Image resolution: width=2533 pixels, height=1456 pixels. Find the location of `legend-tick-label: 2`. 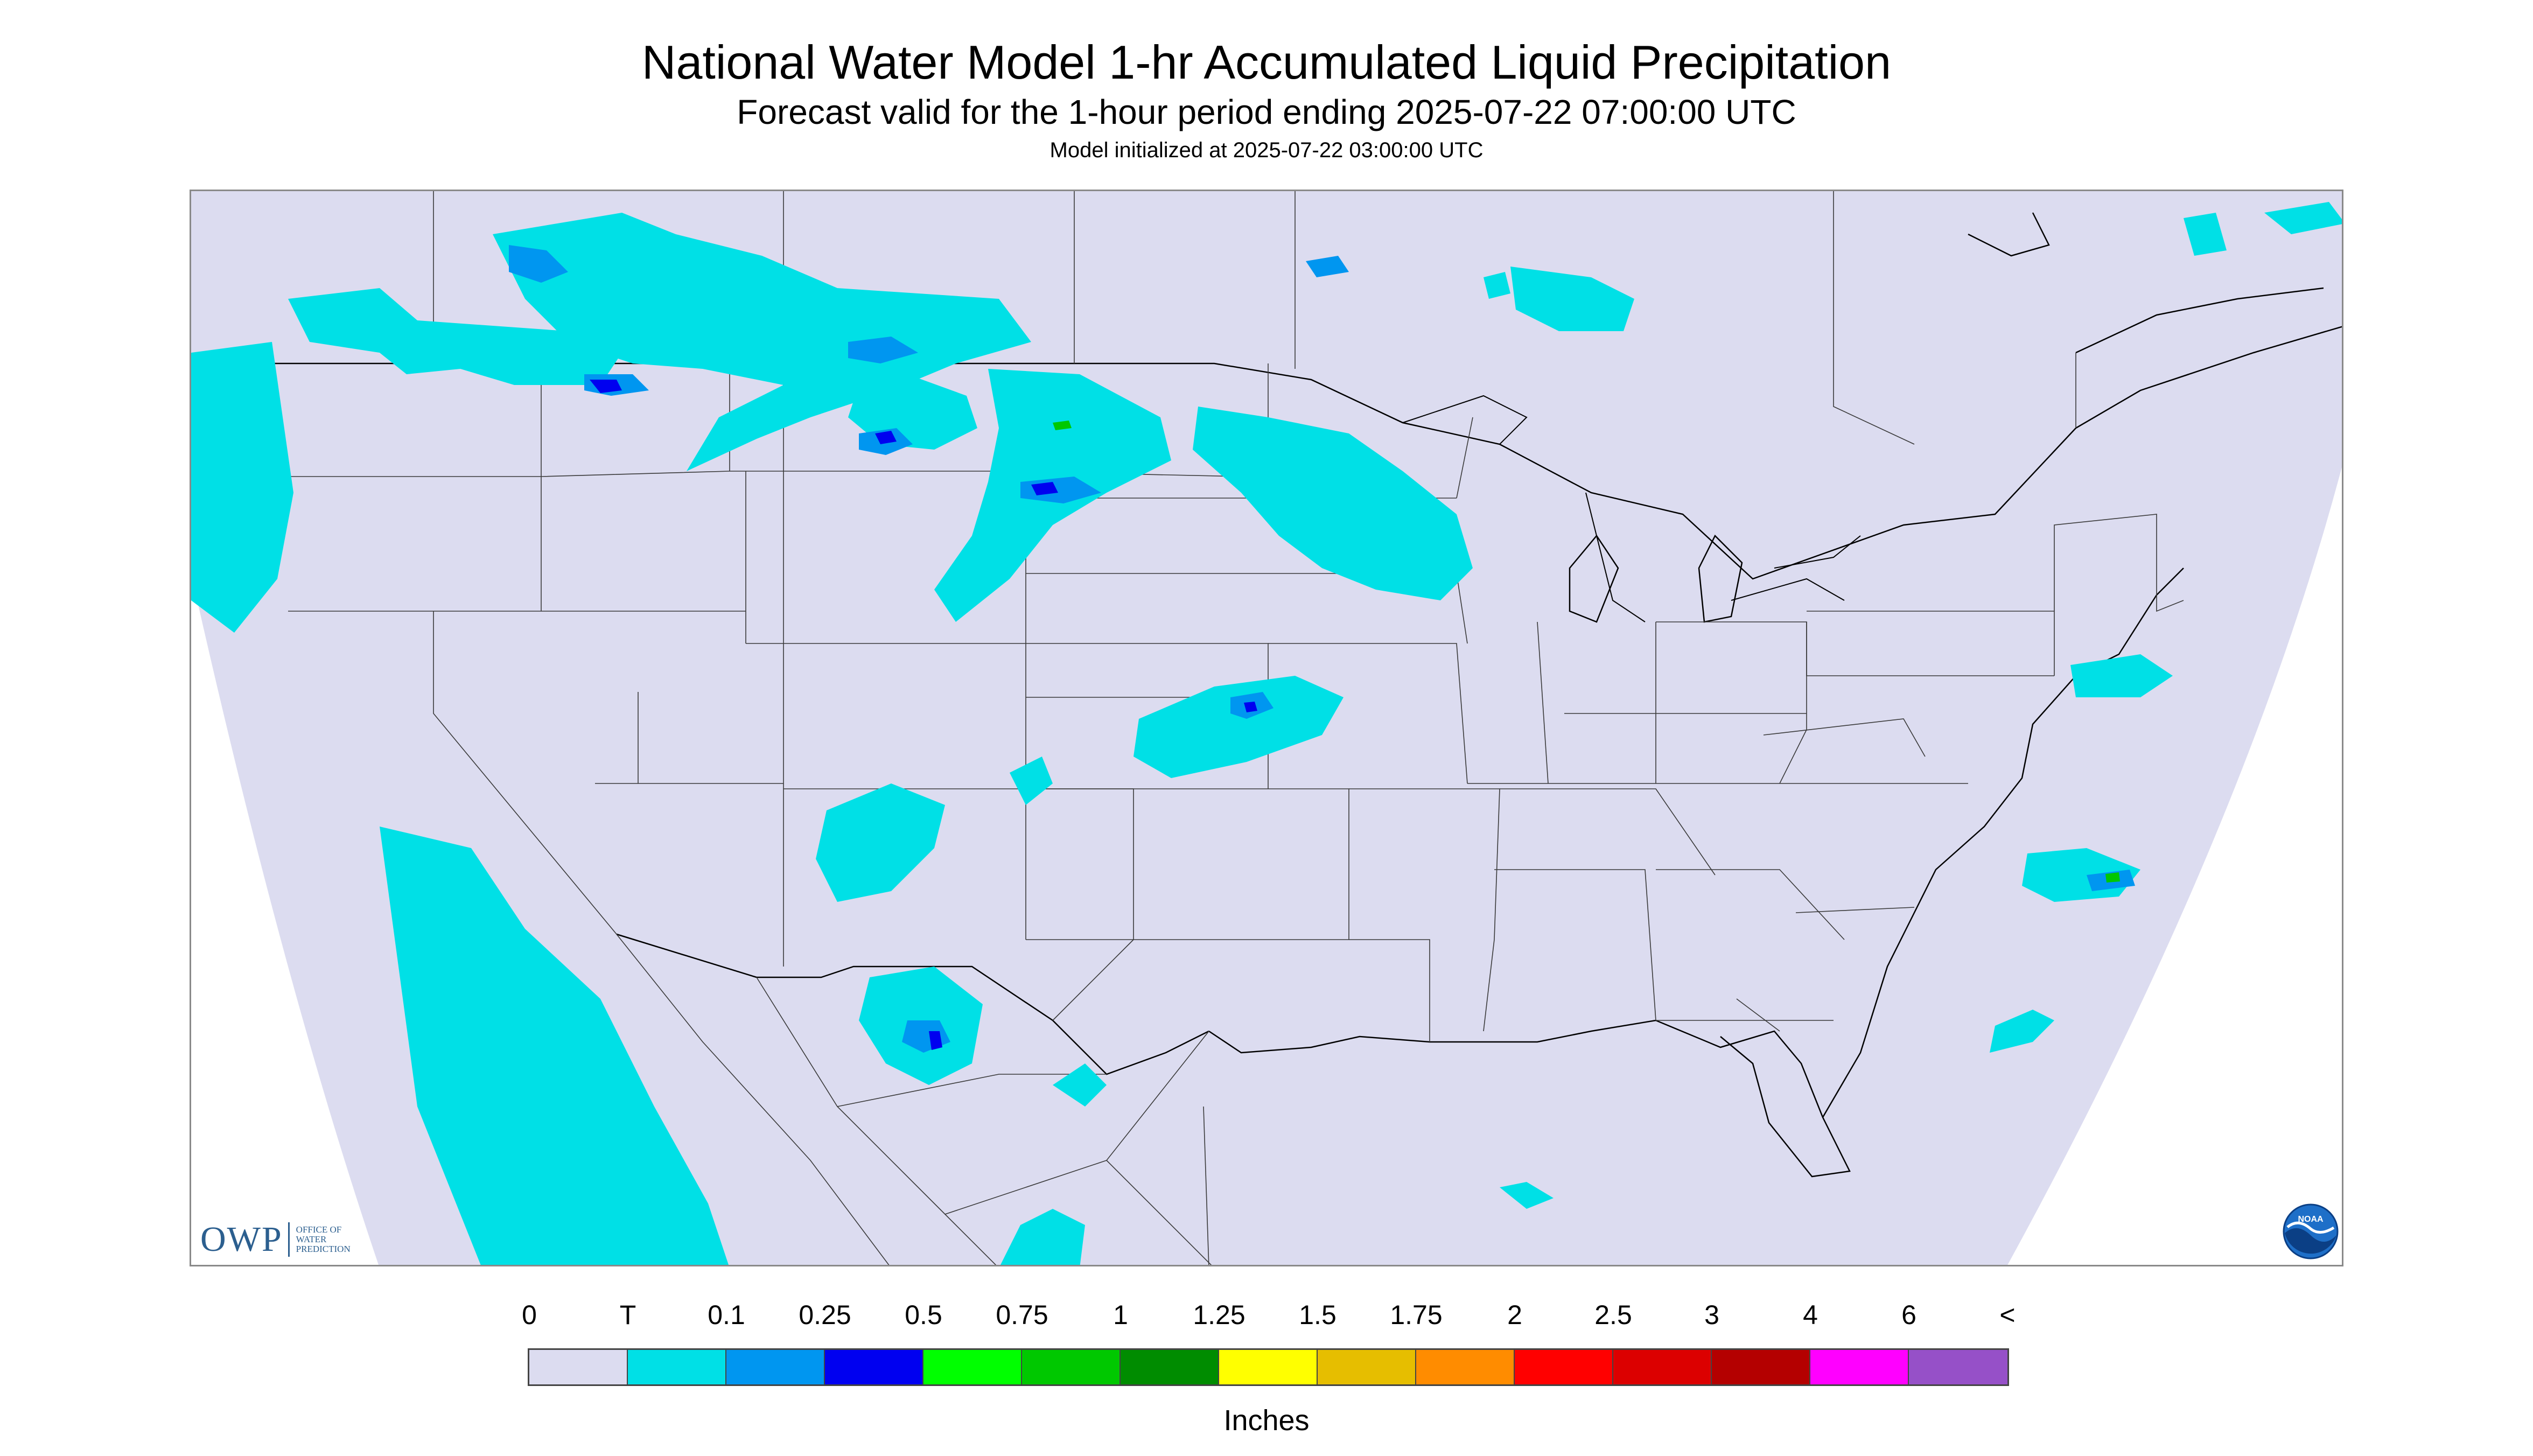

legend-tick-label: 2 is located at coordinates (1515, 1315).